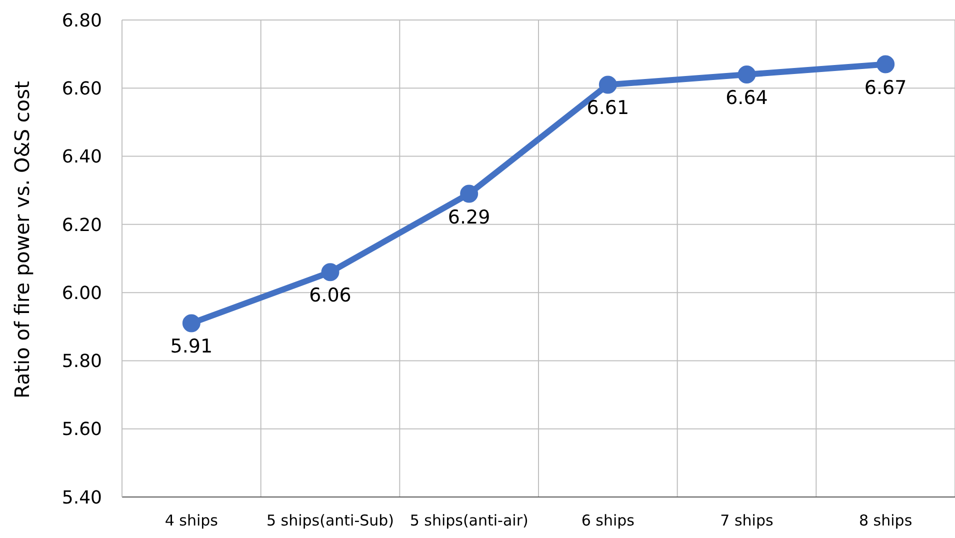 The height and width of the screenshot is (538, 955). What do you see at coordinates (885, 521) in the screenshot?
I see `x-tick-label: 8 ships` at bounding box center [885, 521].